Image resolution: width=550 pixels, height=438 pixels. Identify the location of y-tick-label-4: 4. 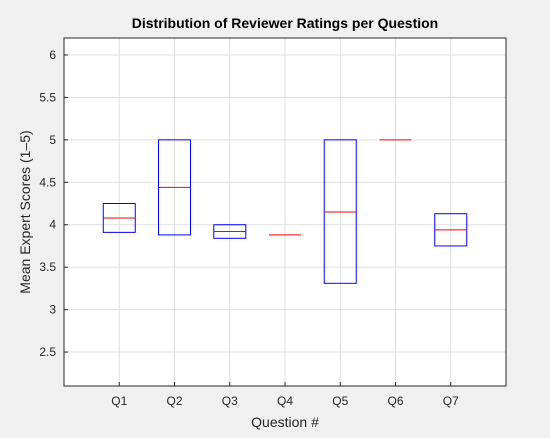
(52, 225).